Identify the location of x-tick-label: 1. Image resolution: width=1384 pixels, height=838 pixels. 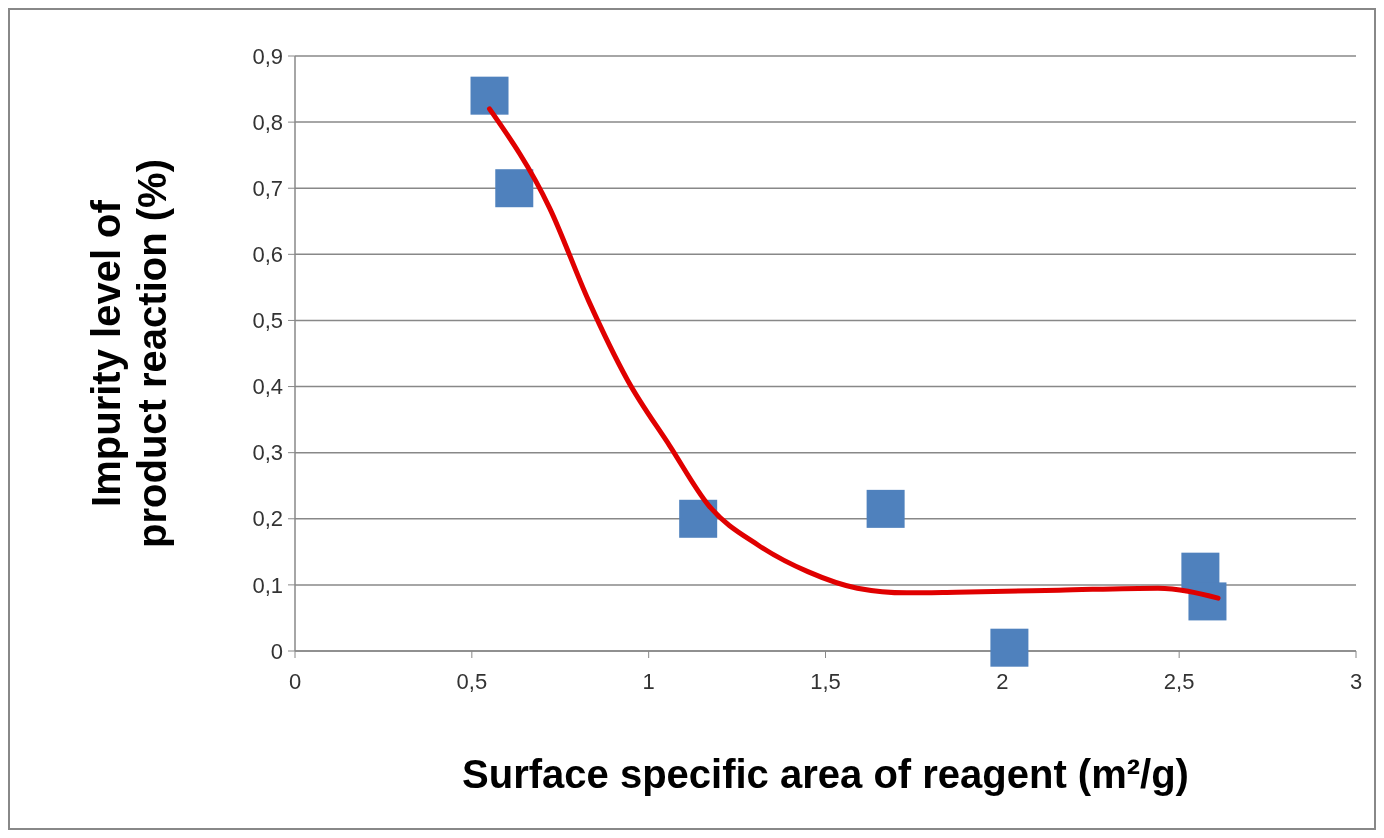
(648, 681).